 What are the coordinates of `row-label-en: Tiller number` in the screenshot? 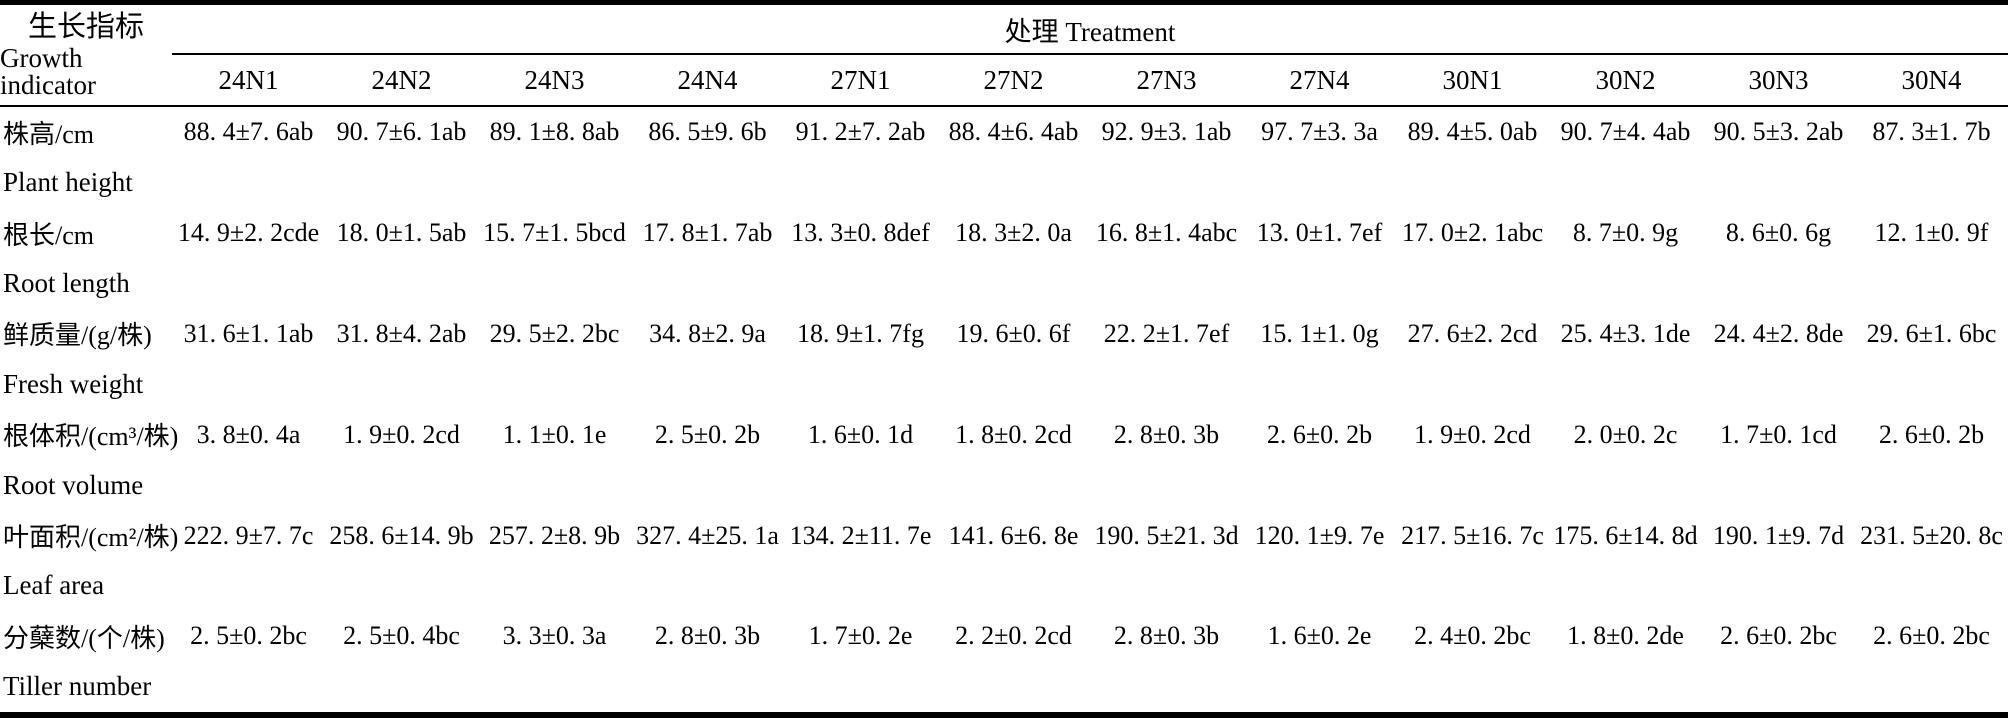 It's located at (77, 686).